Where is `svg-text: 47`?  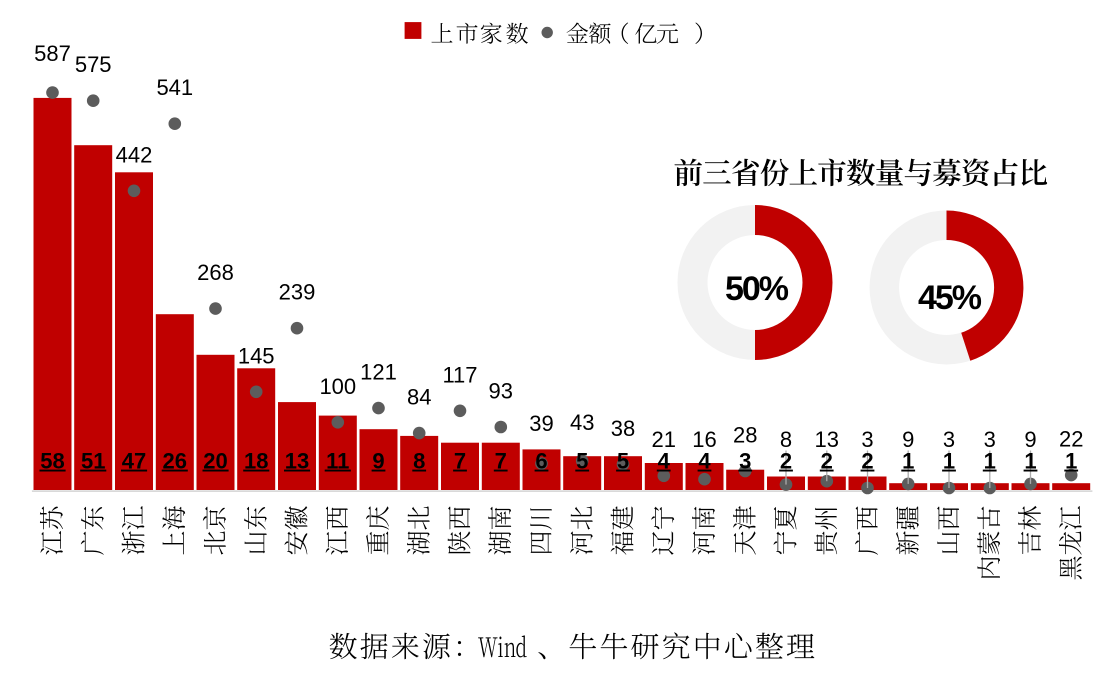 svg-text: 47 is located at coordinates (134, 460).